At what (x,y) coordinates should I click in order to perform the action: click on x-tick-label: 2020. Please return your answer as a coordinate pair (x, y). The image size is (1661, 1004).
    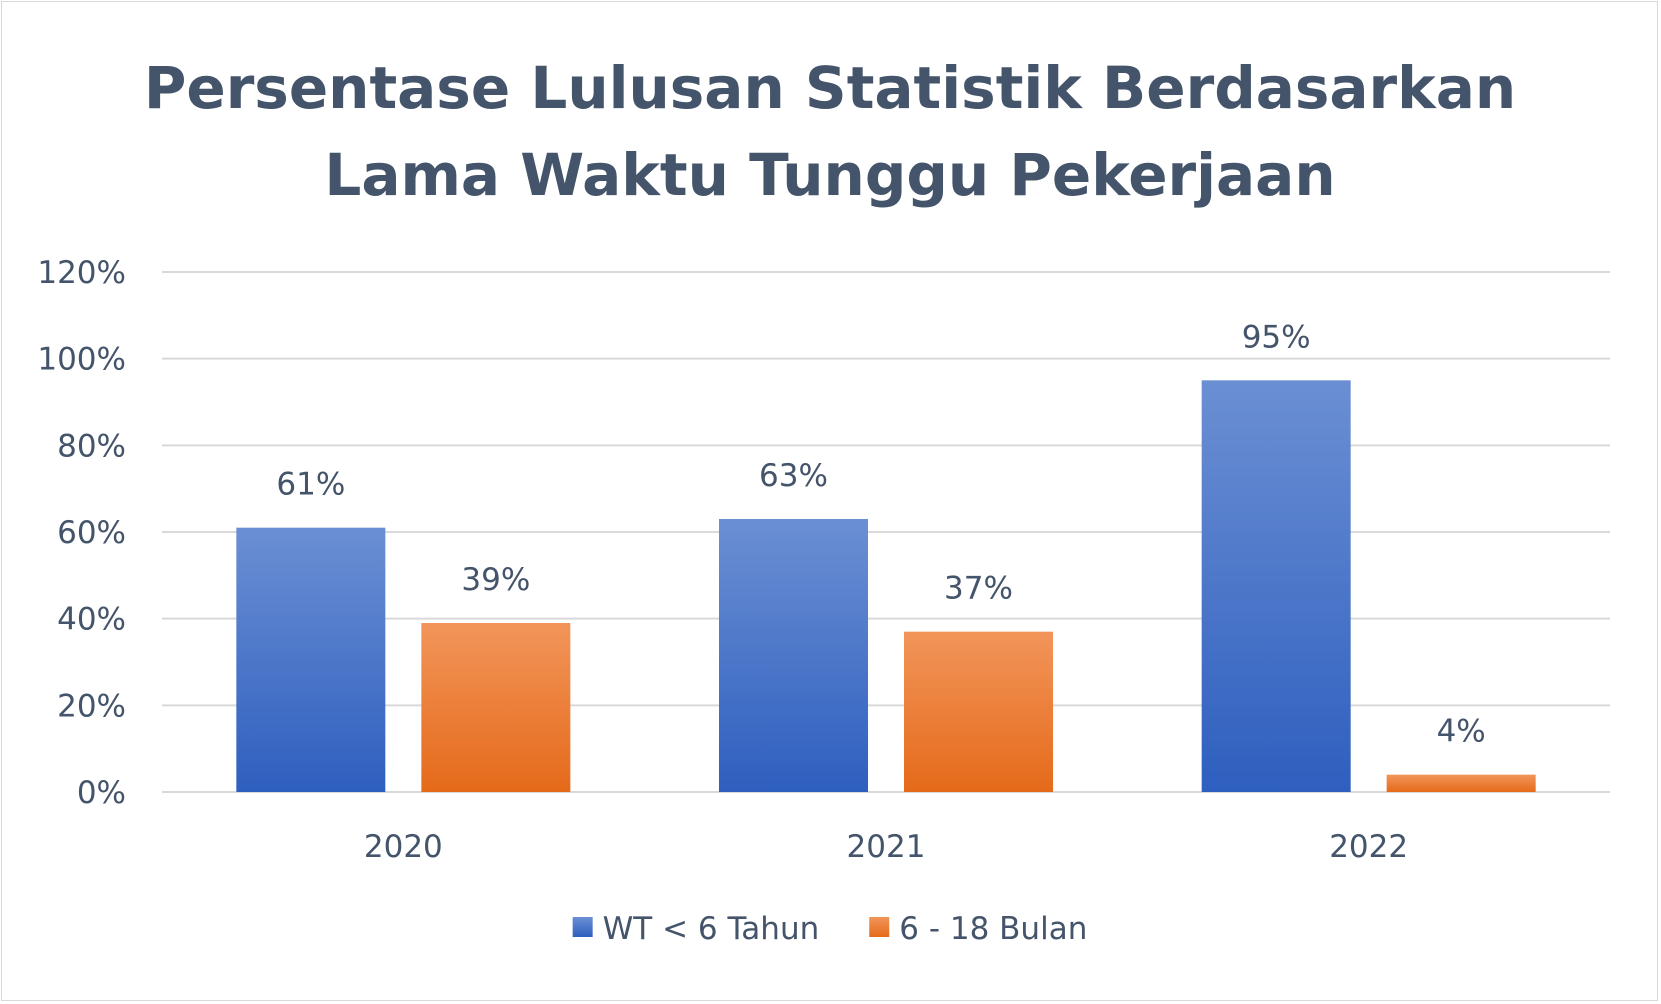
    Looking at the image, I should click on (403, 847).